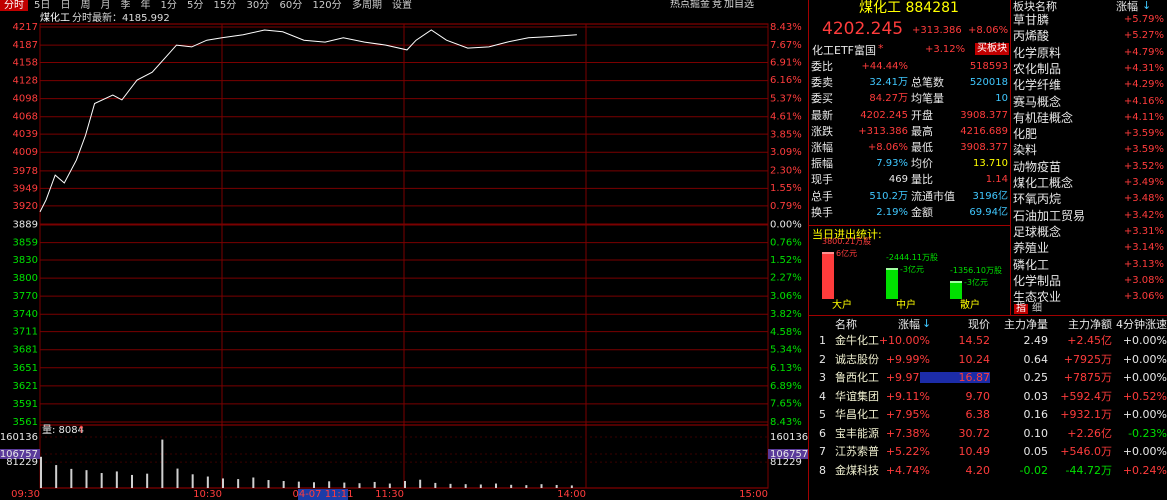 This screenshot has width=1167, height=500. What do you see at coordinates (992, 49) in the screenshot?
I see `buy-button: 买板块` at bounding box center [992, 49].